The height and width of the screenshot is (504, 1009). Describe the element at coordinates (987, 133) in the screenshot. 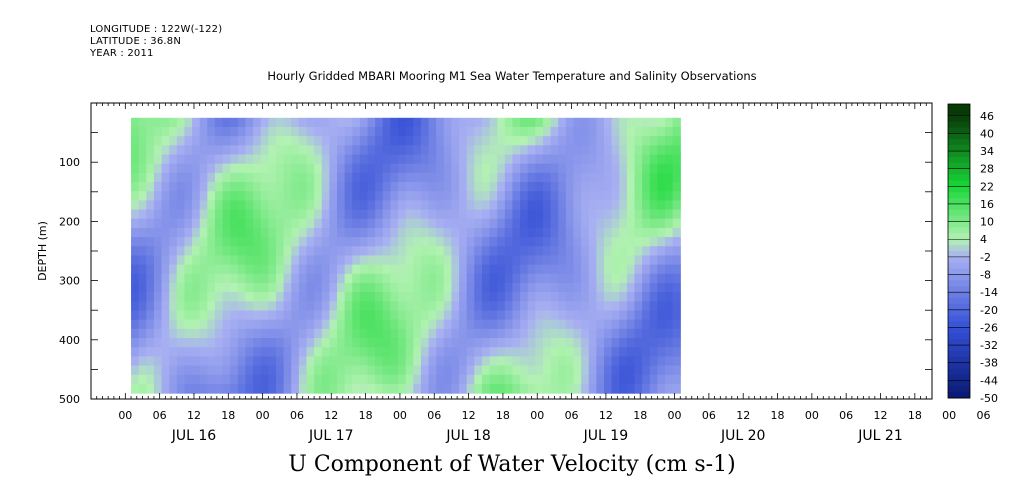

I see `colorbar-label: 40` at that location.